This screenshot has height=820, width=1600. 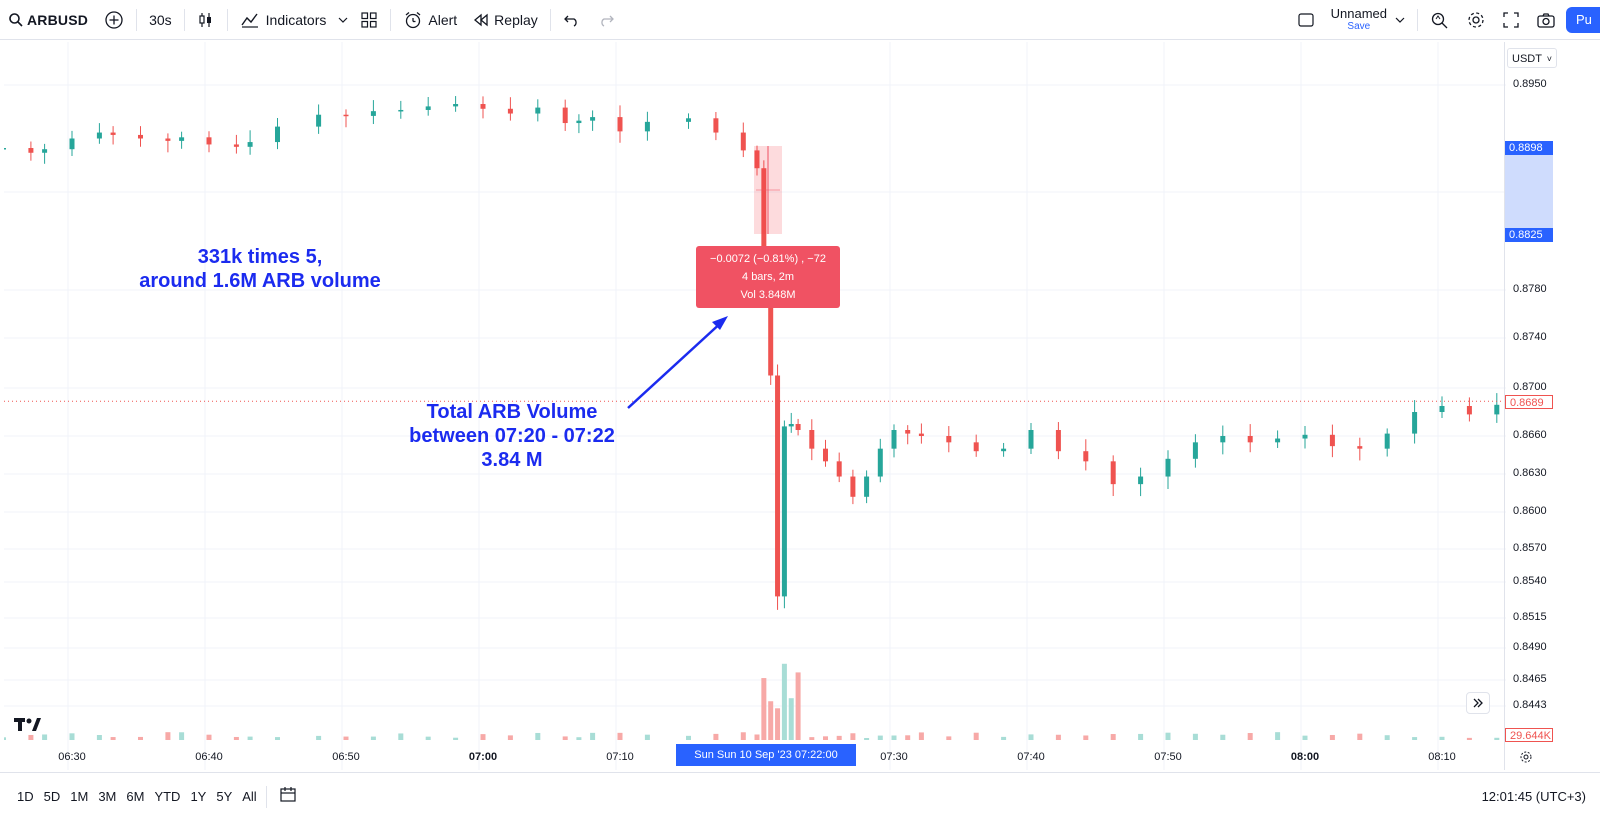 I want to click on calendar-icon, so click(x=288, y=794).